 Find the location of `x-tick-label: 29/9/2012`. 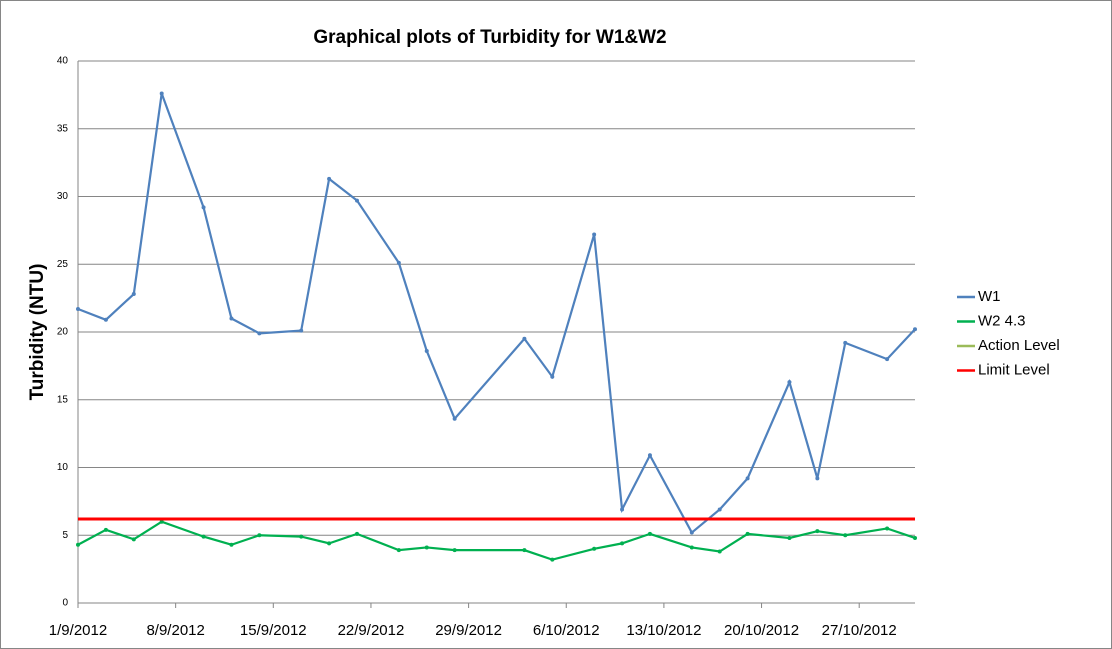

x-tick-label: 29/9/2012 is located at coordinates (468, 630).